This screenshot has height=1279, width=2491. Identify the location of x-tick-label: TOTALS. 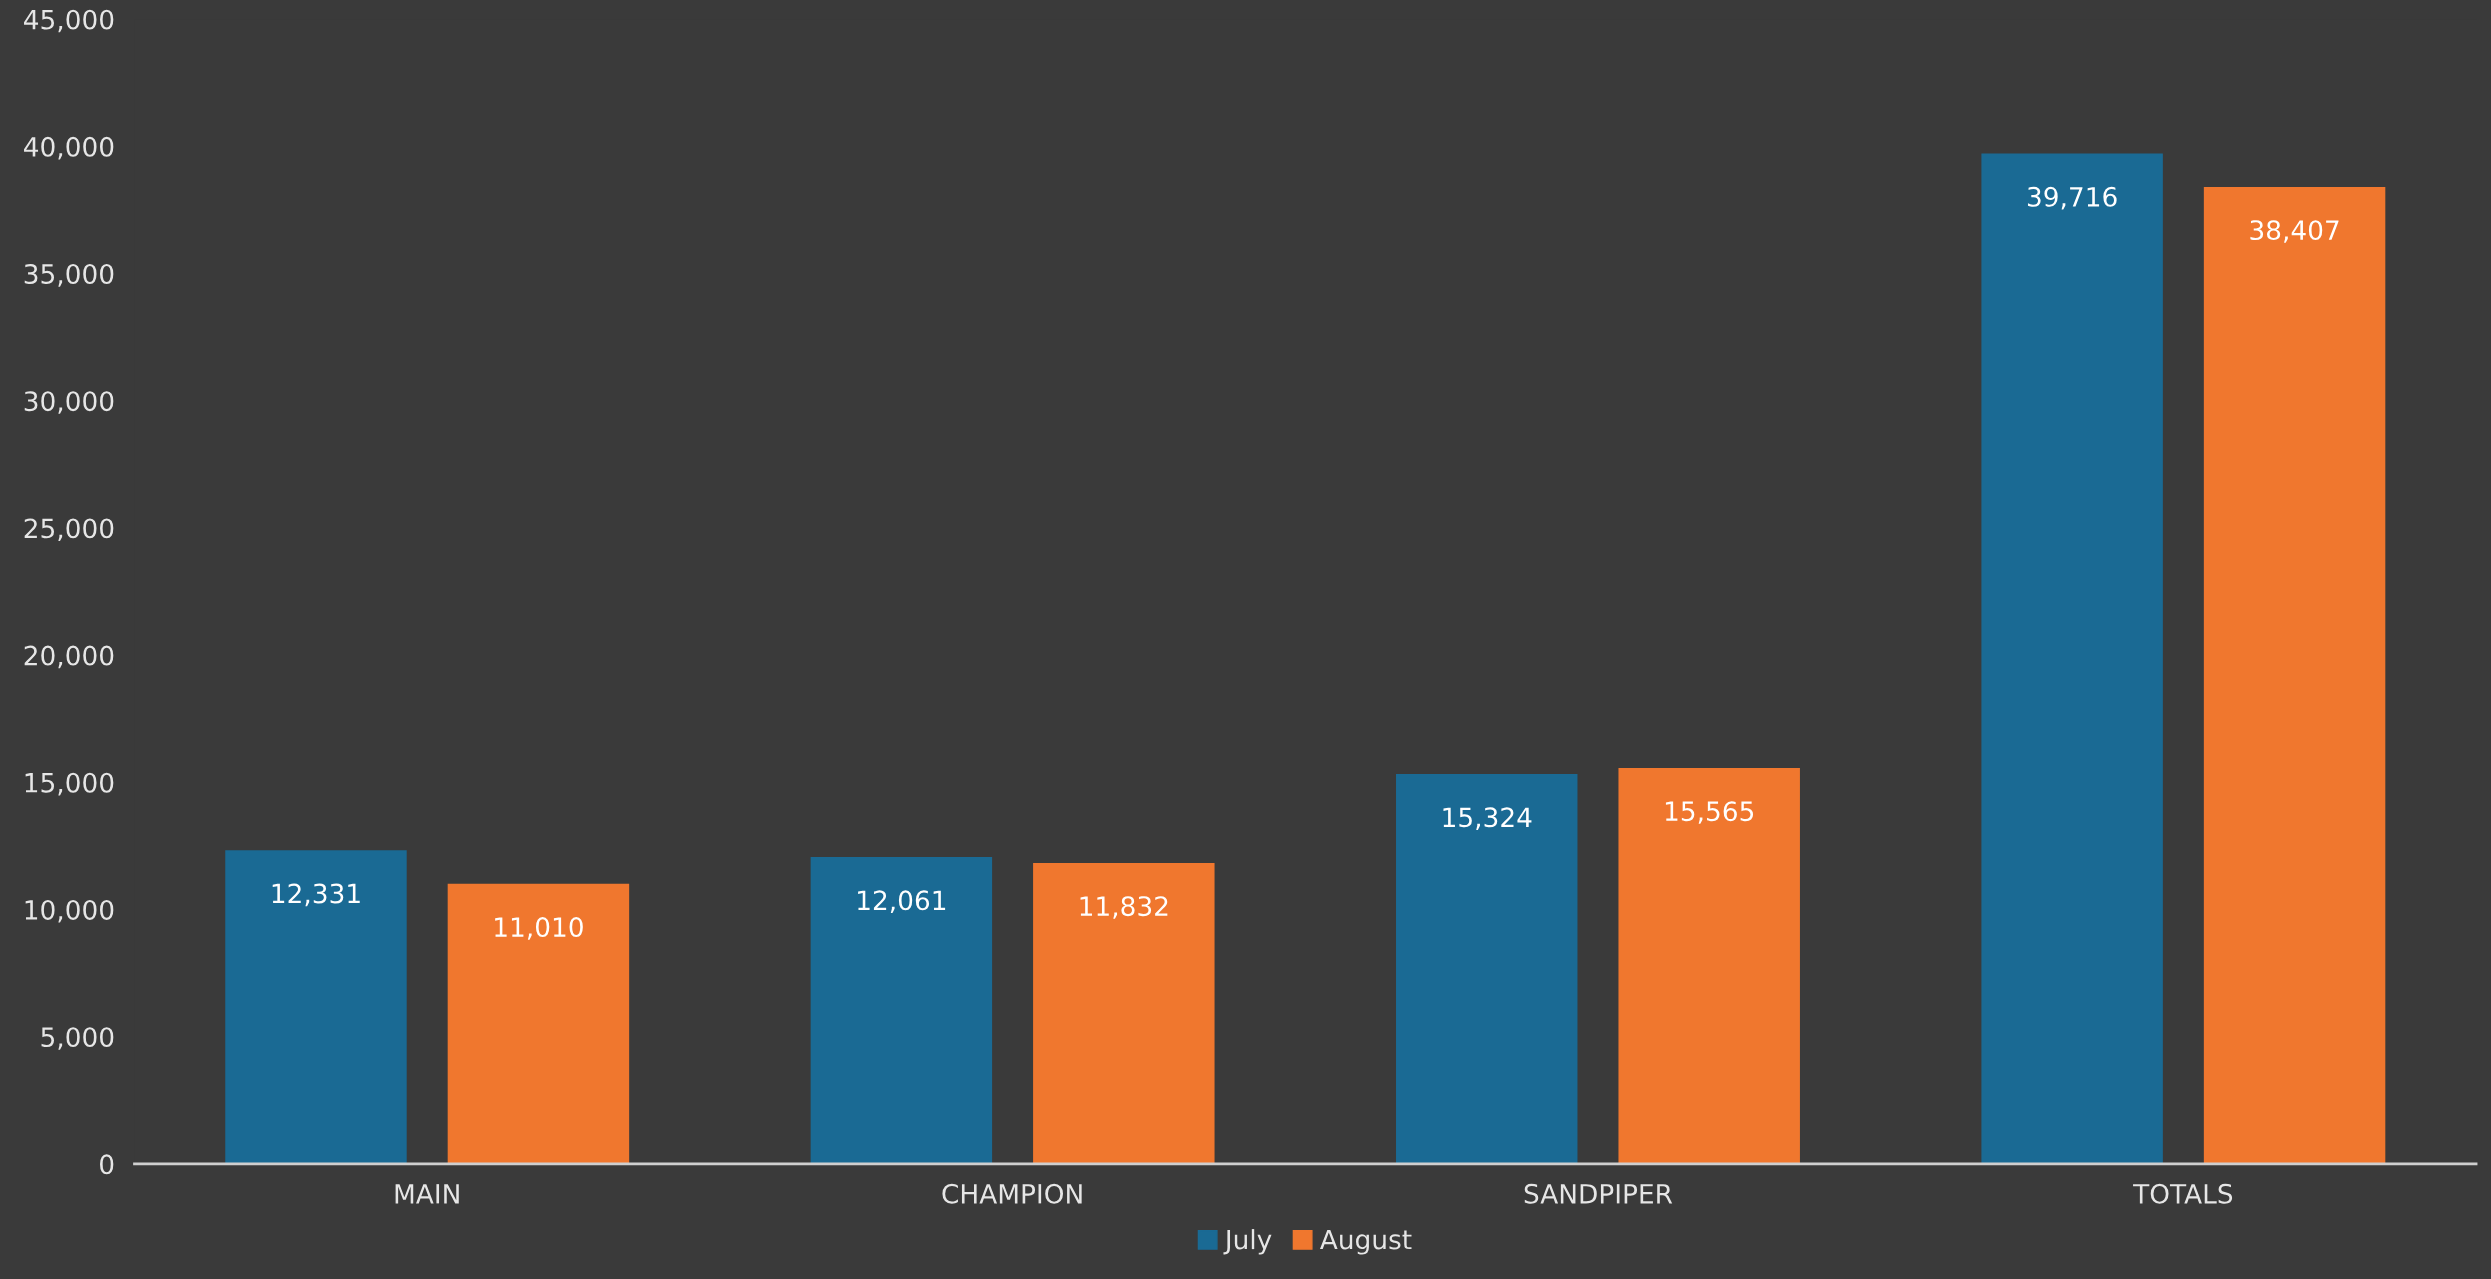
(2183, 1193).